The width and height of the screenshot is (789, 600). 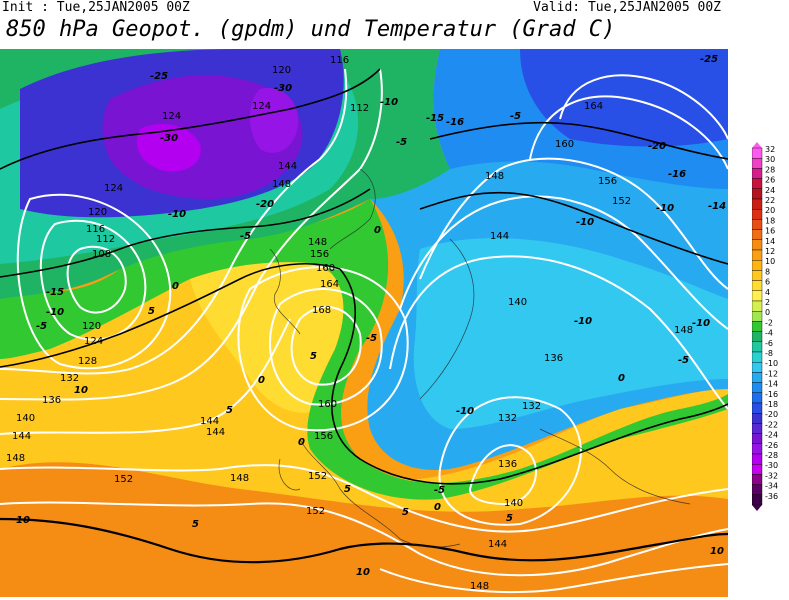 What do you see at coordinates (329, 284) in the screenshot?
I see `geopot-label: 164` at bounding box center [329, 284].